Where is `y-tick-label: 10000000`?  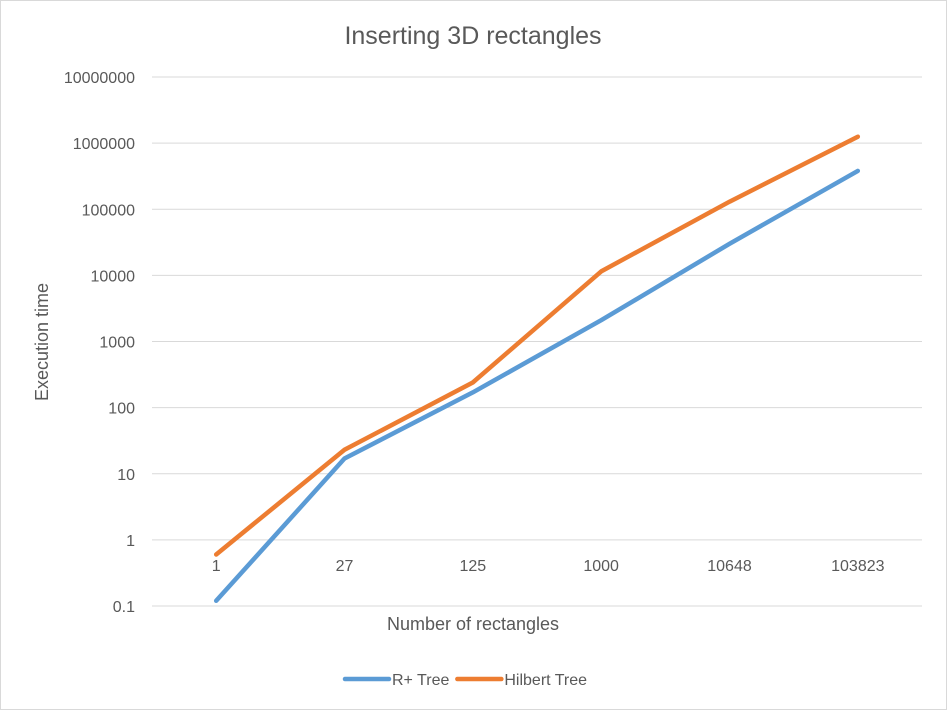 y-tick-label: 10000000 is located at coordinates (99, 78).